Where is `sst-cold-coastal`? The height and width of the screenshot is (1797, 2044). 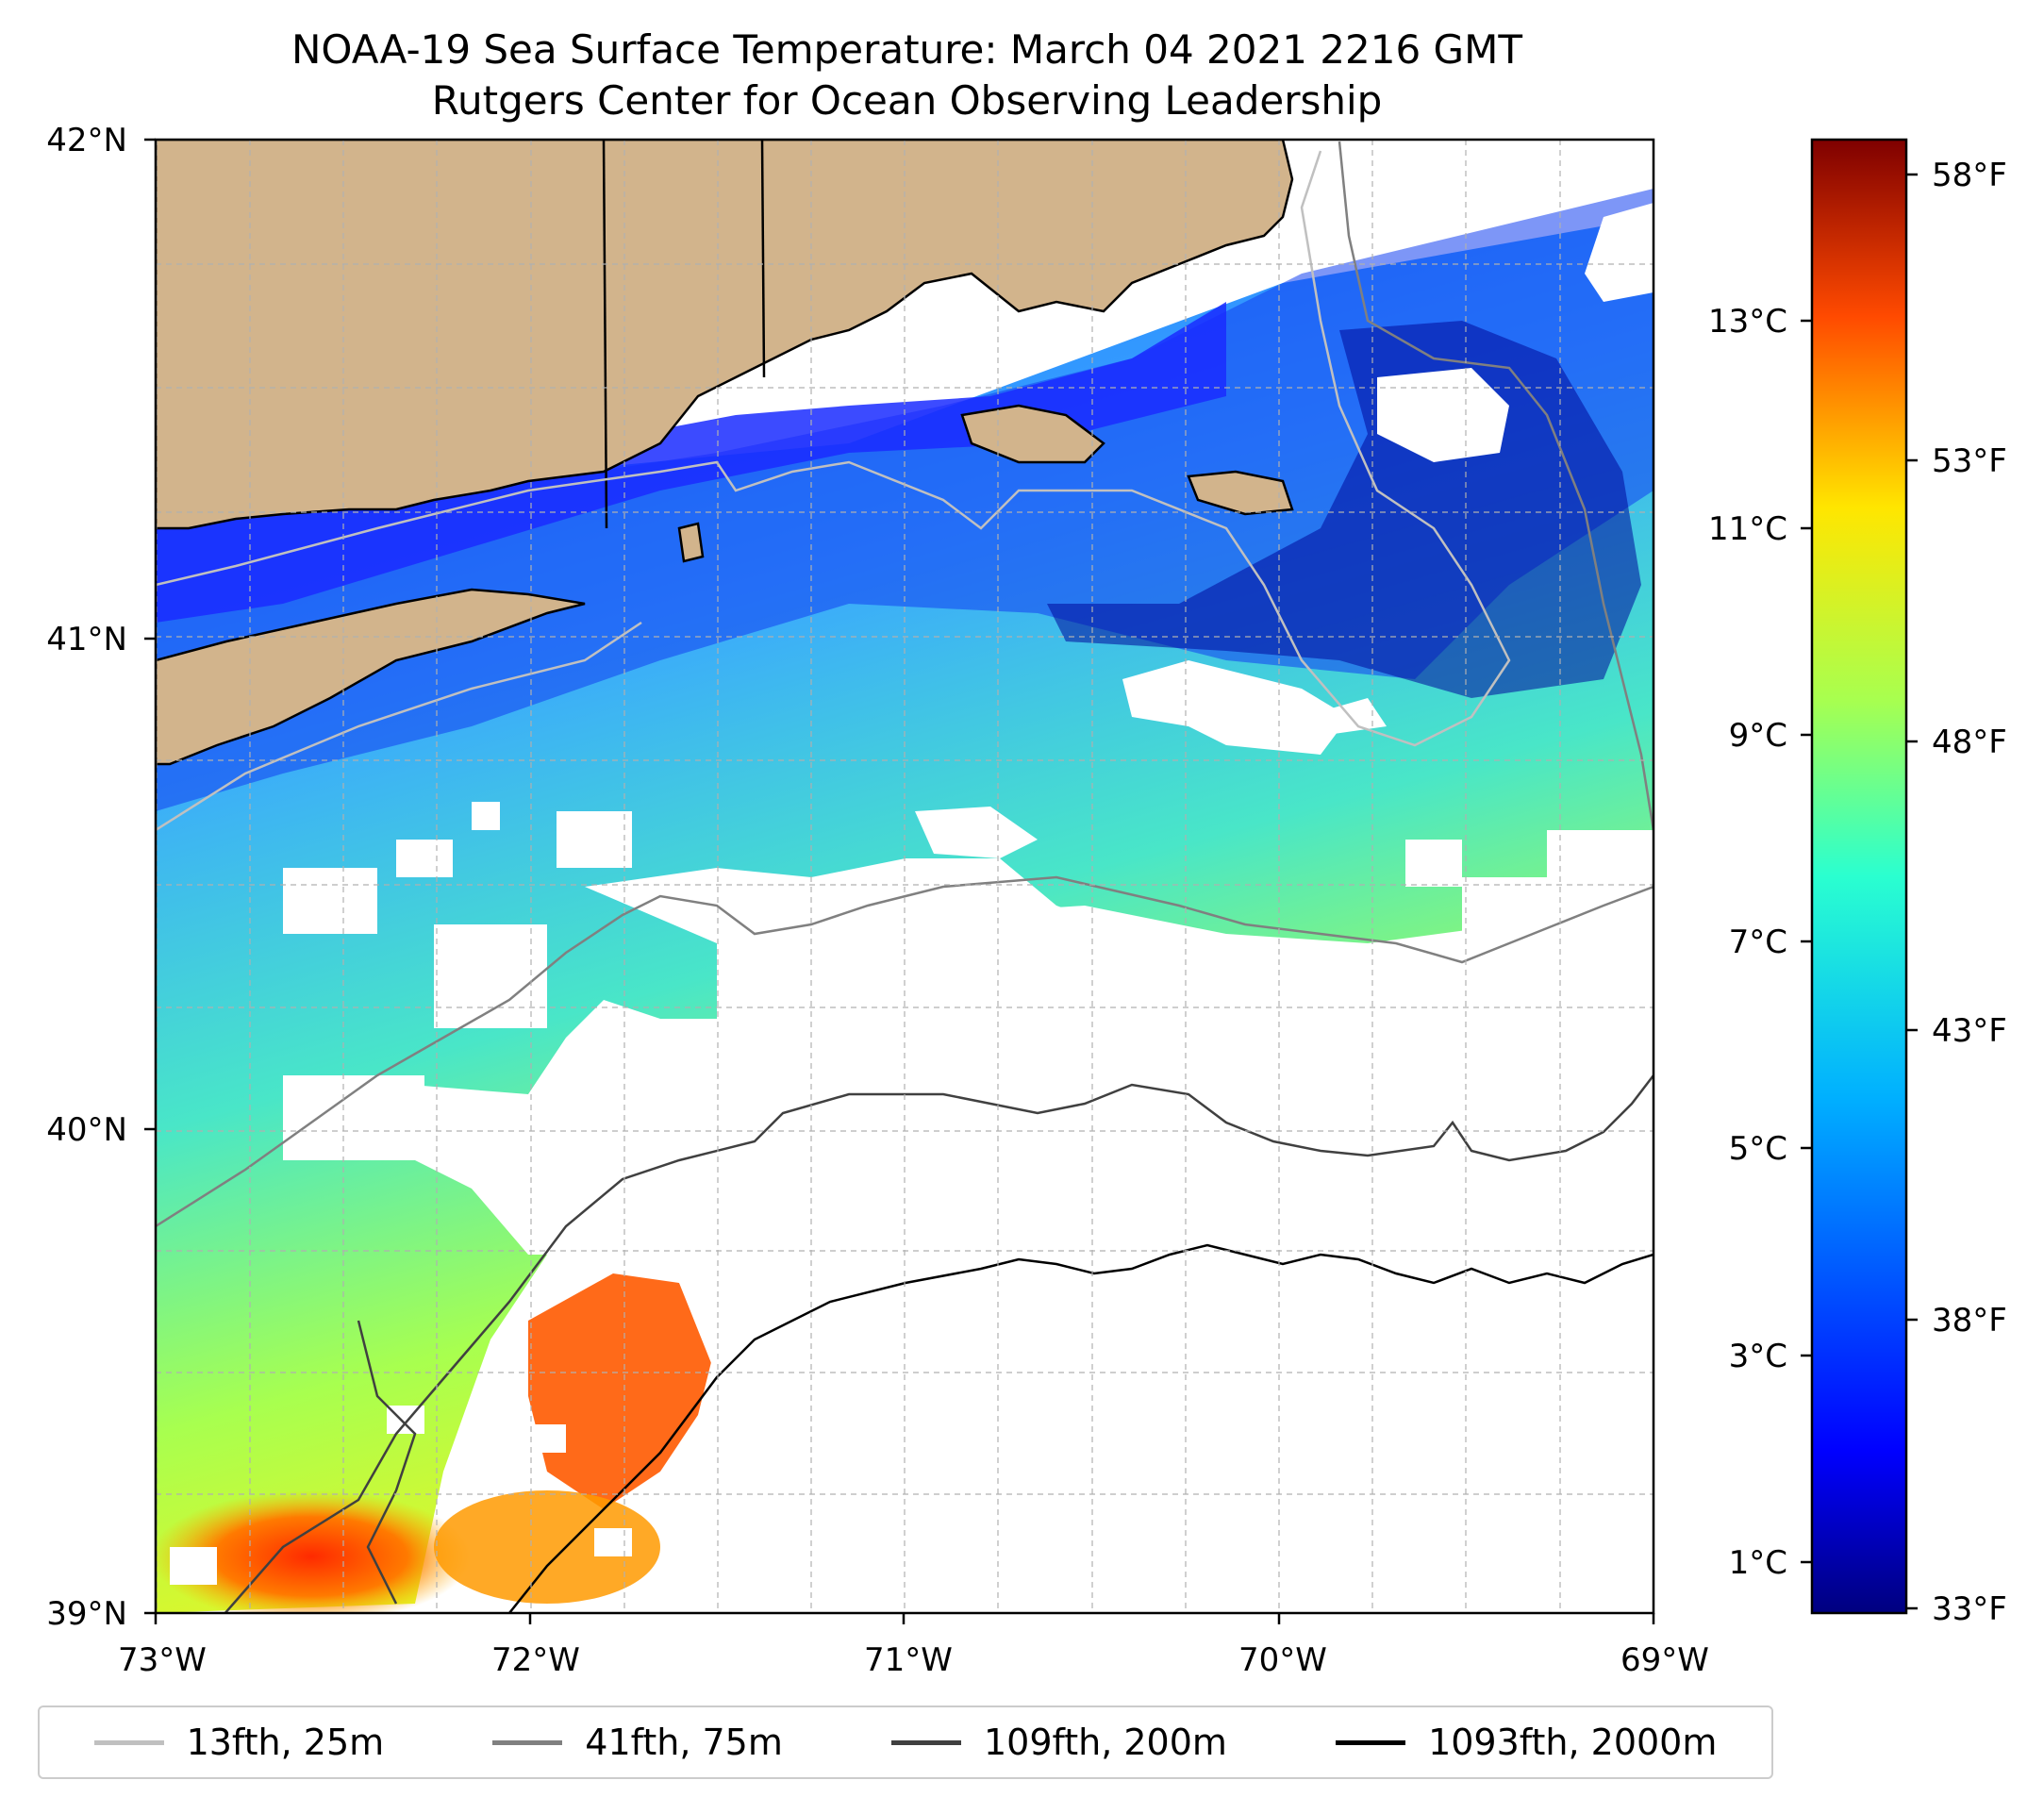 sst-cold-coastal is located at coordinates (691, 462).